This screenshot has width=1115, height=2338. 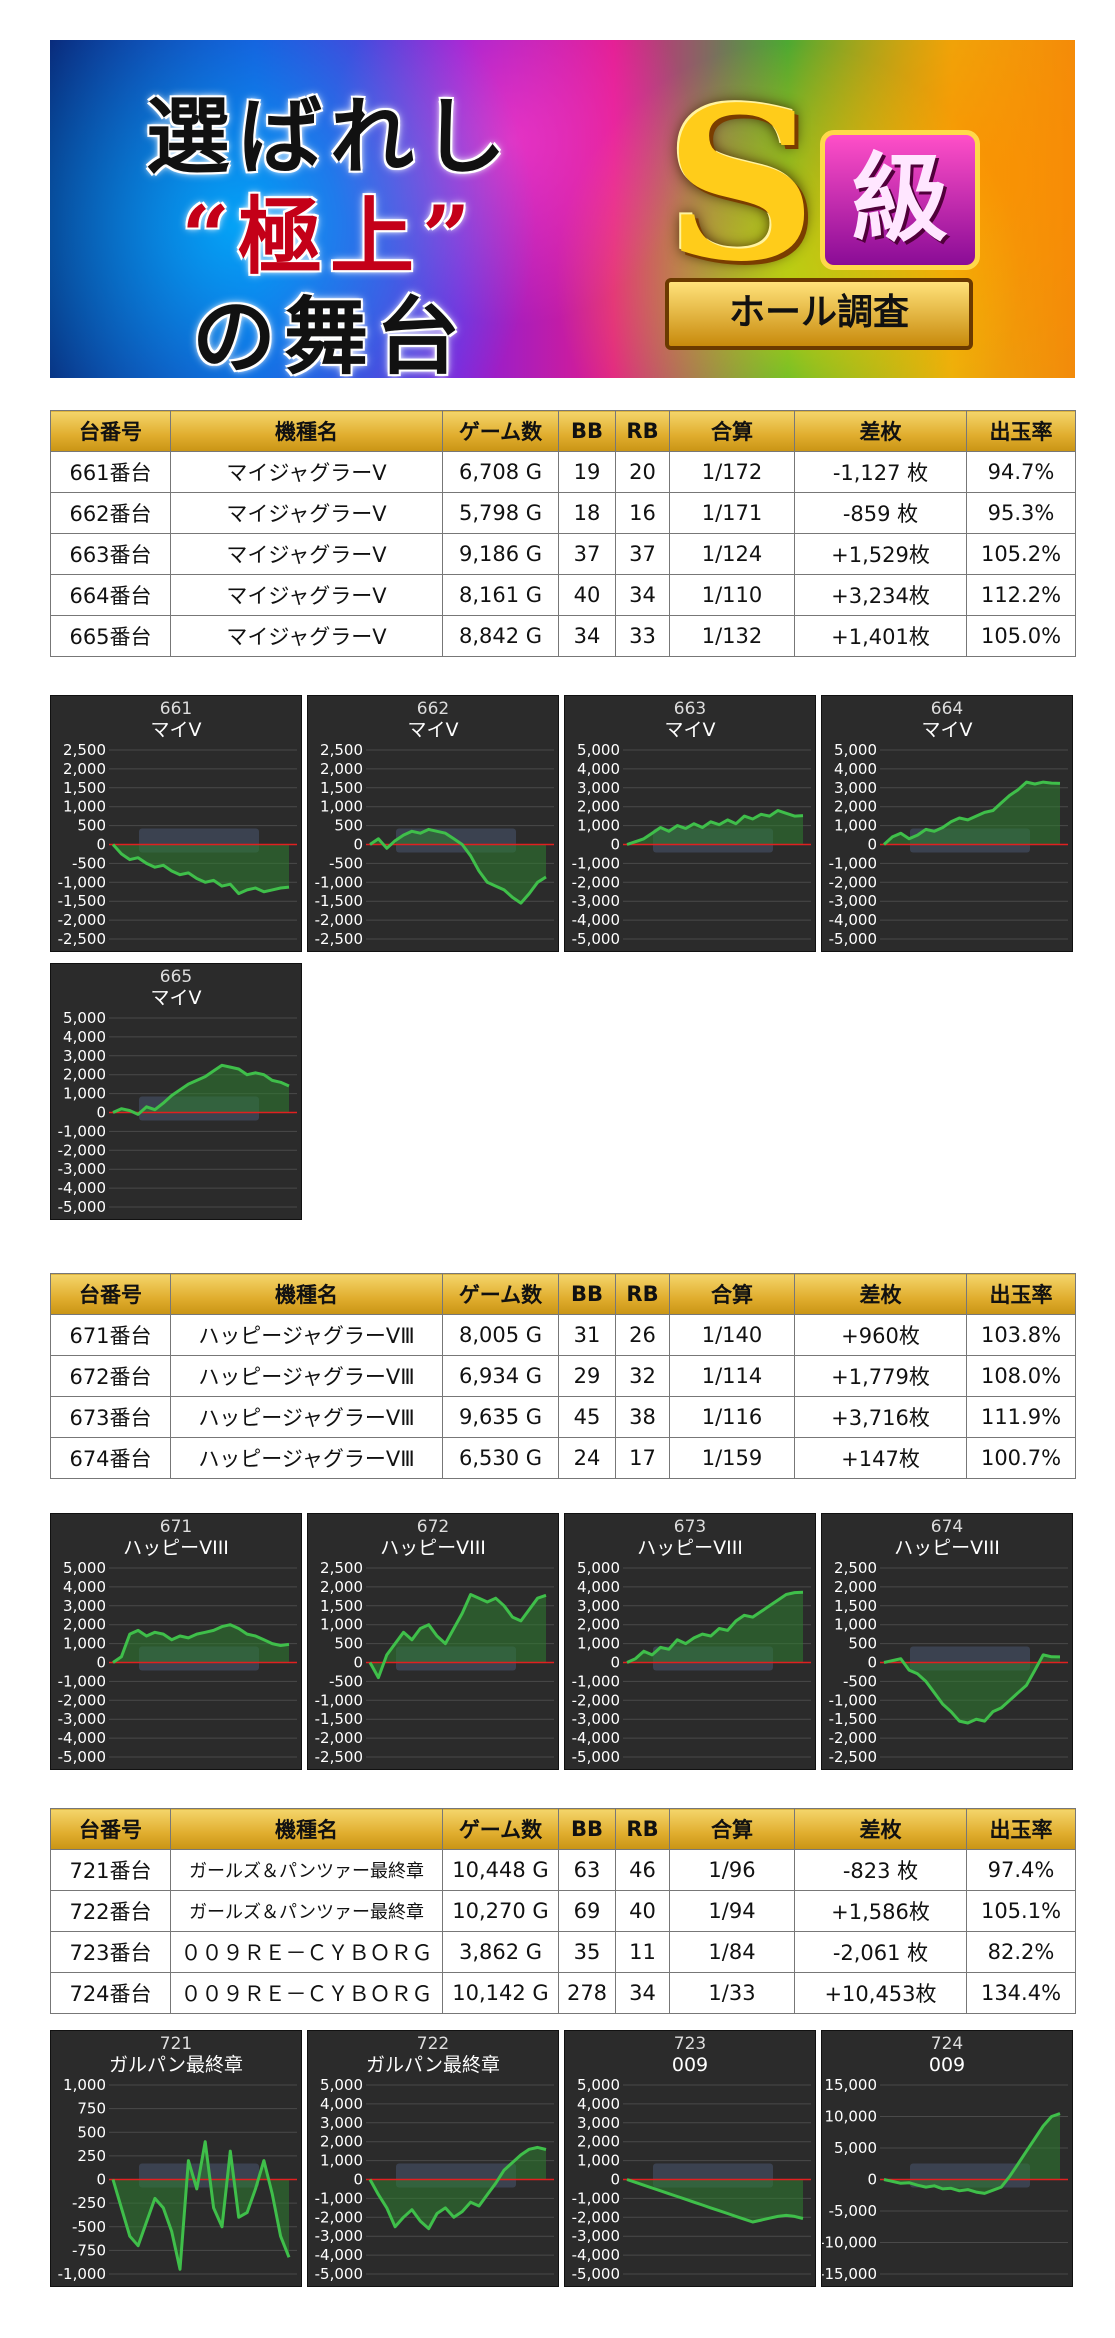 I want to click on column-header: 機種名, so click(x=306, y=1294).